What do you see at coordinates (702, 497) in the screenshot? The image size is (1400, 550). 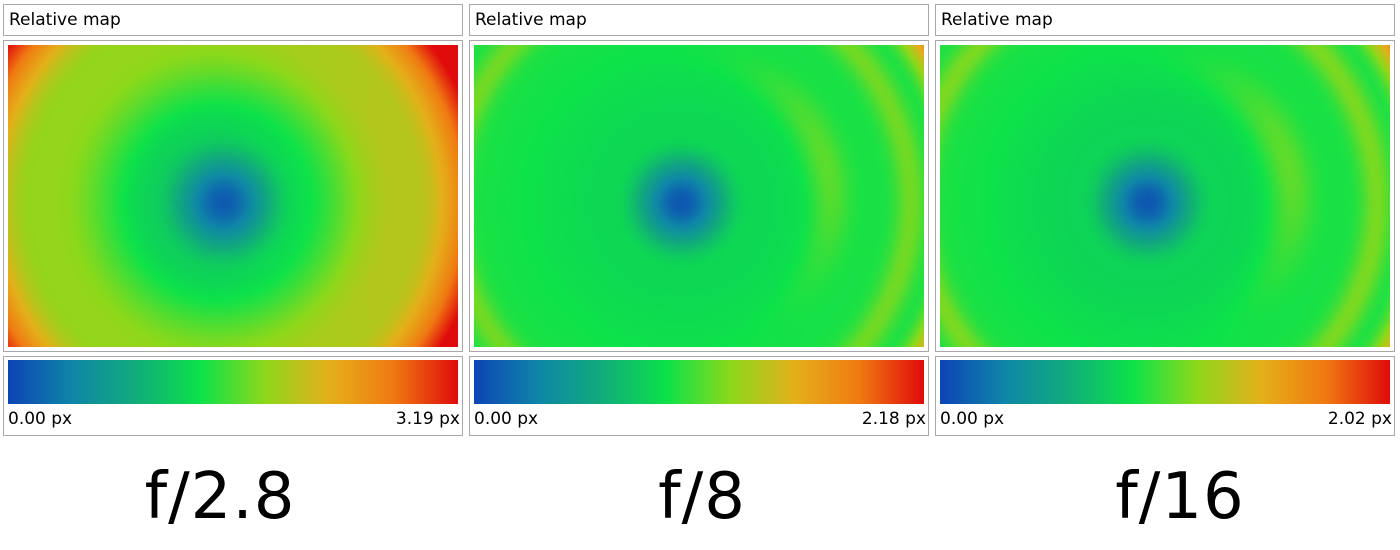 I see `aperture-caption: f/8` at bounding box center [702, 497].